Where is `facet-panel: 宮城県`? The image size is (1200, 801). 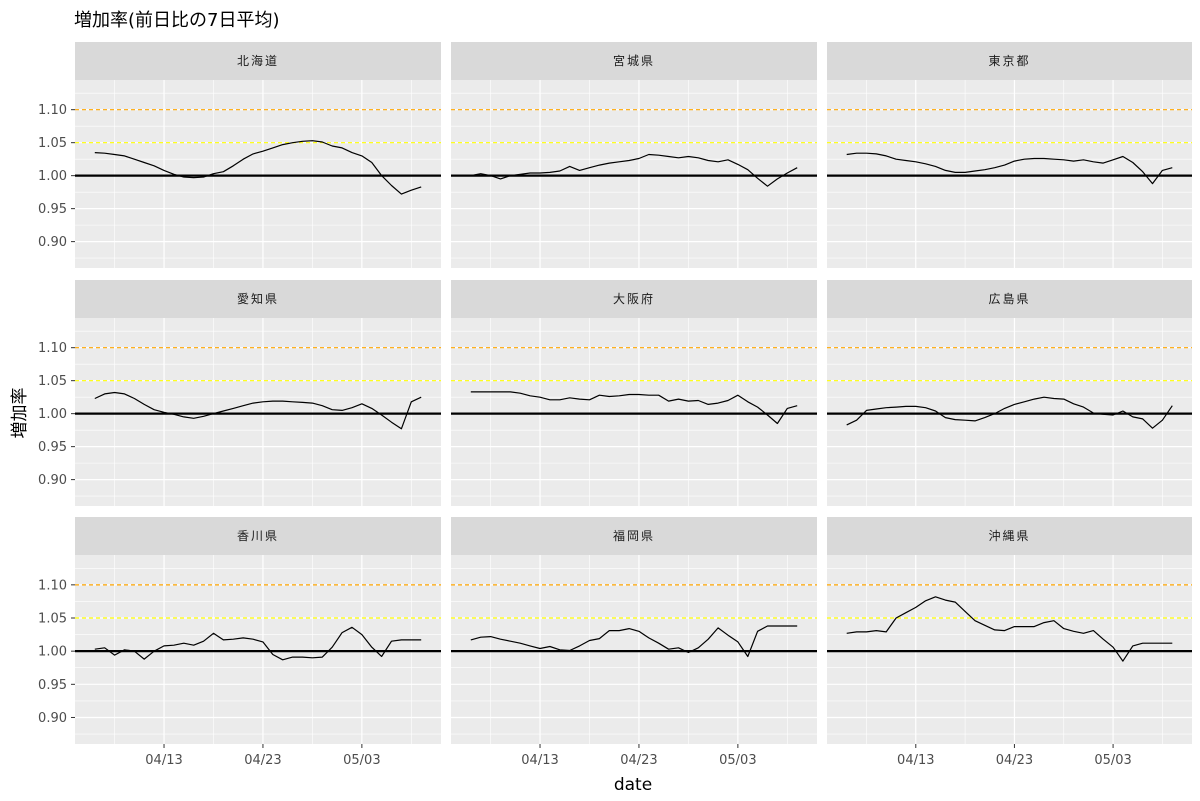
facet-panel: 宮城県 is located at coordinates (634, 155).